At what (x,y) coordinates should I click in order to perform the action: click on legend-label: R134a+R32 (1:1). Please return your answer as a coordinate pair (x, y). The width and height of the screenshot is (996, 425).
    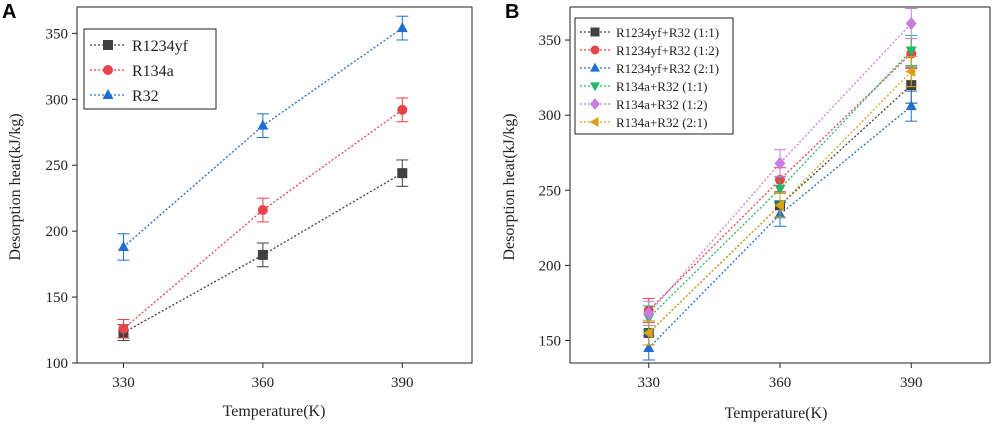
    Looking at the image, I should click on (661, 86).